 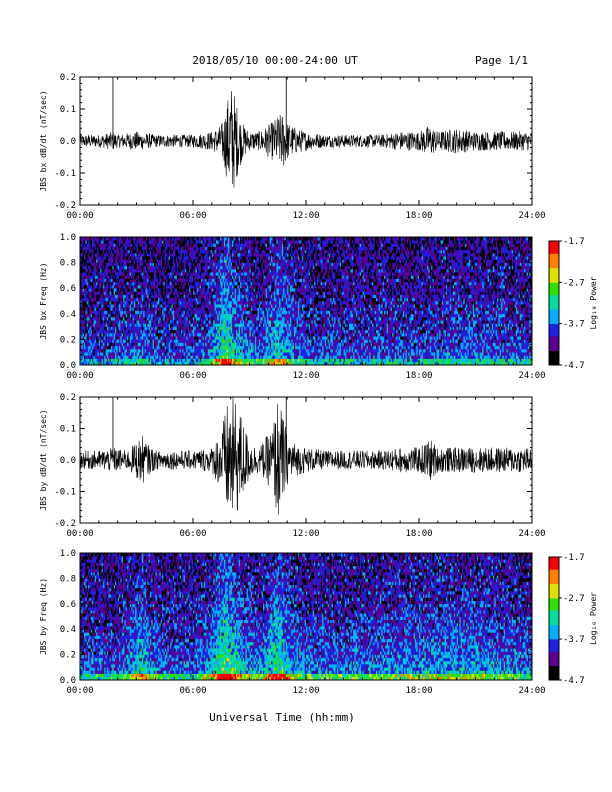 What do you see at coordinates (43, 140) in the screenshot?
I see `y-axis-label: JBS bx dB/dt (nT/sec)` at bounding box center [43, 140].